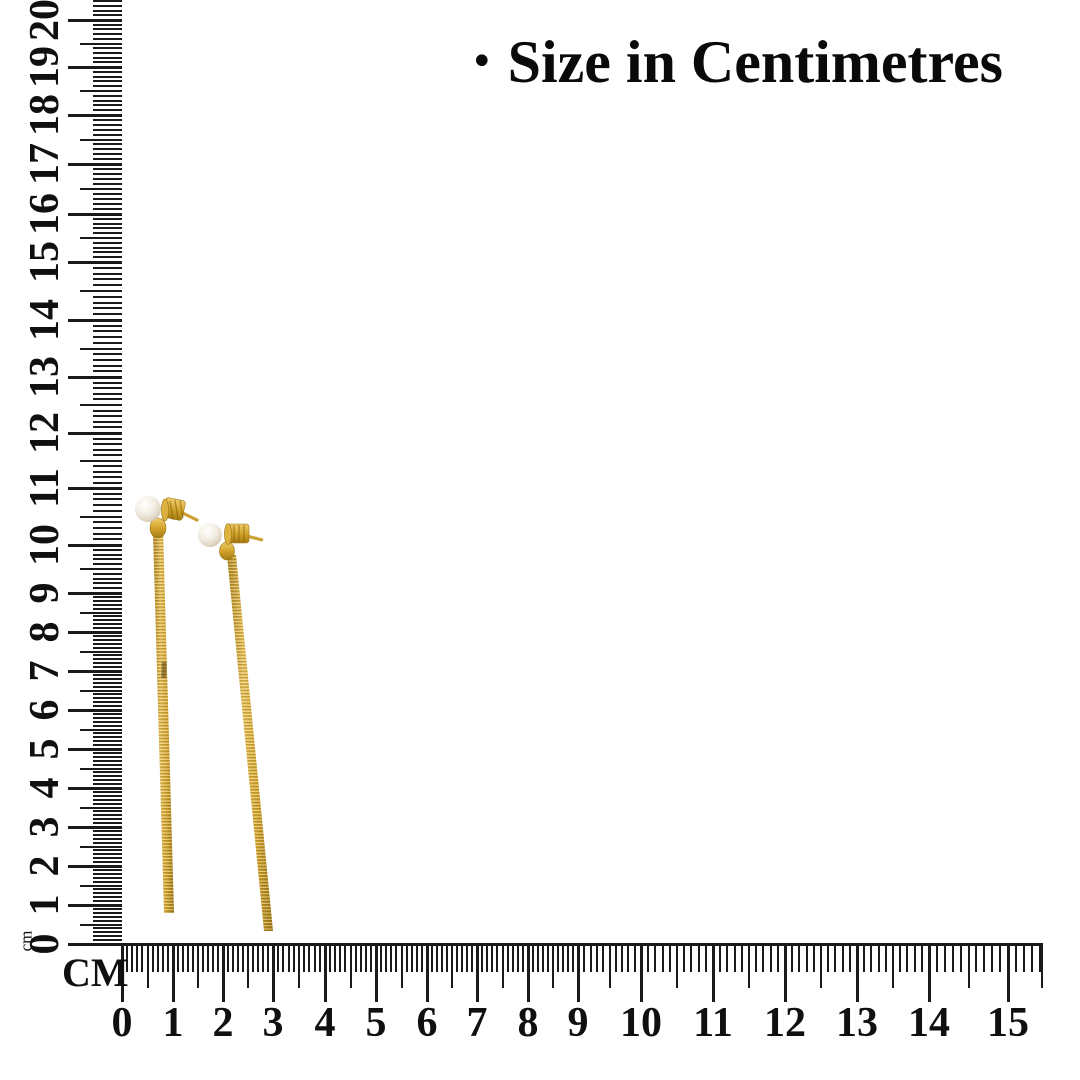  Describe the element at coordinates (173, 1023) in the screenshot. I see `horizontal-tick-label: 1` at that location.